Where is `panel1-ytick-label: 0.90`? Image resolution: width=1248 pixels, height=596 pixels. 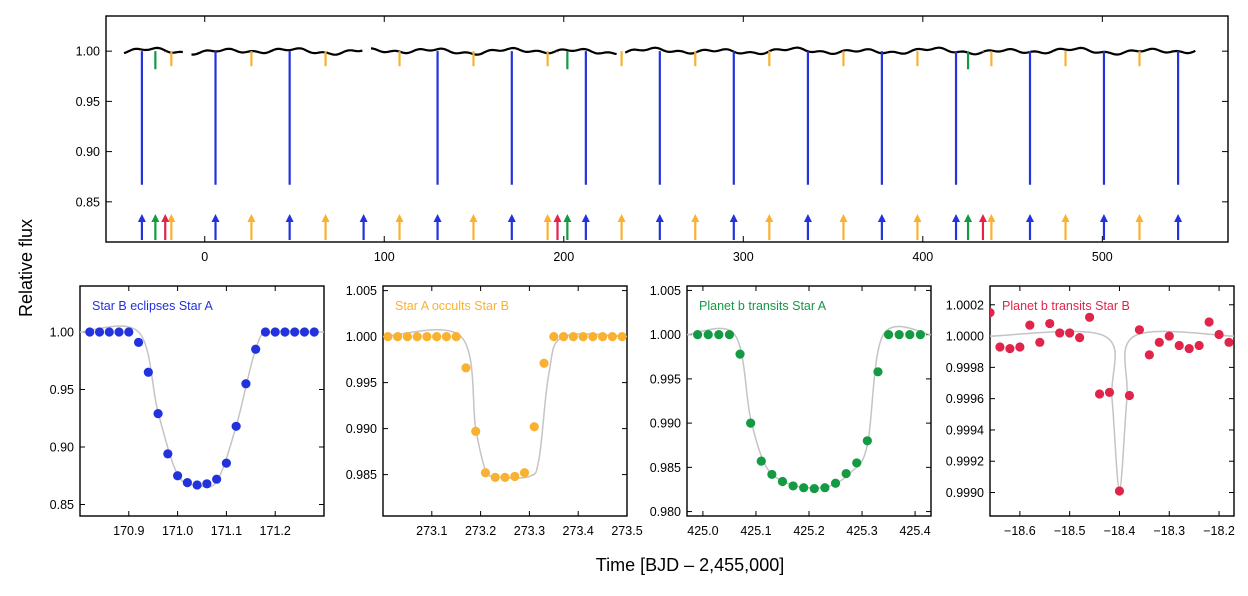
panel1-ytick-label: 0.90 is located at coordinates (62, 448).